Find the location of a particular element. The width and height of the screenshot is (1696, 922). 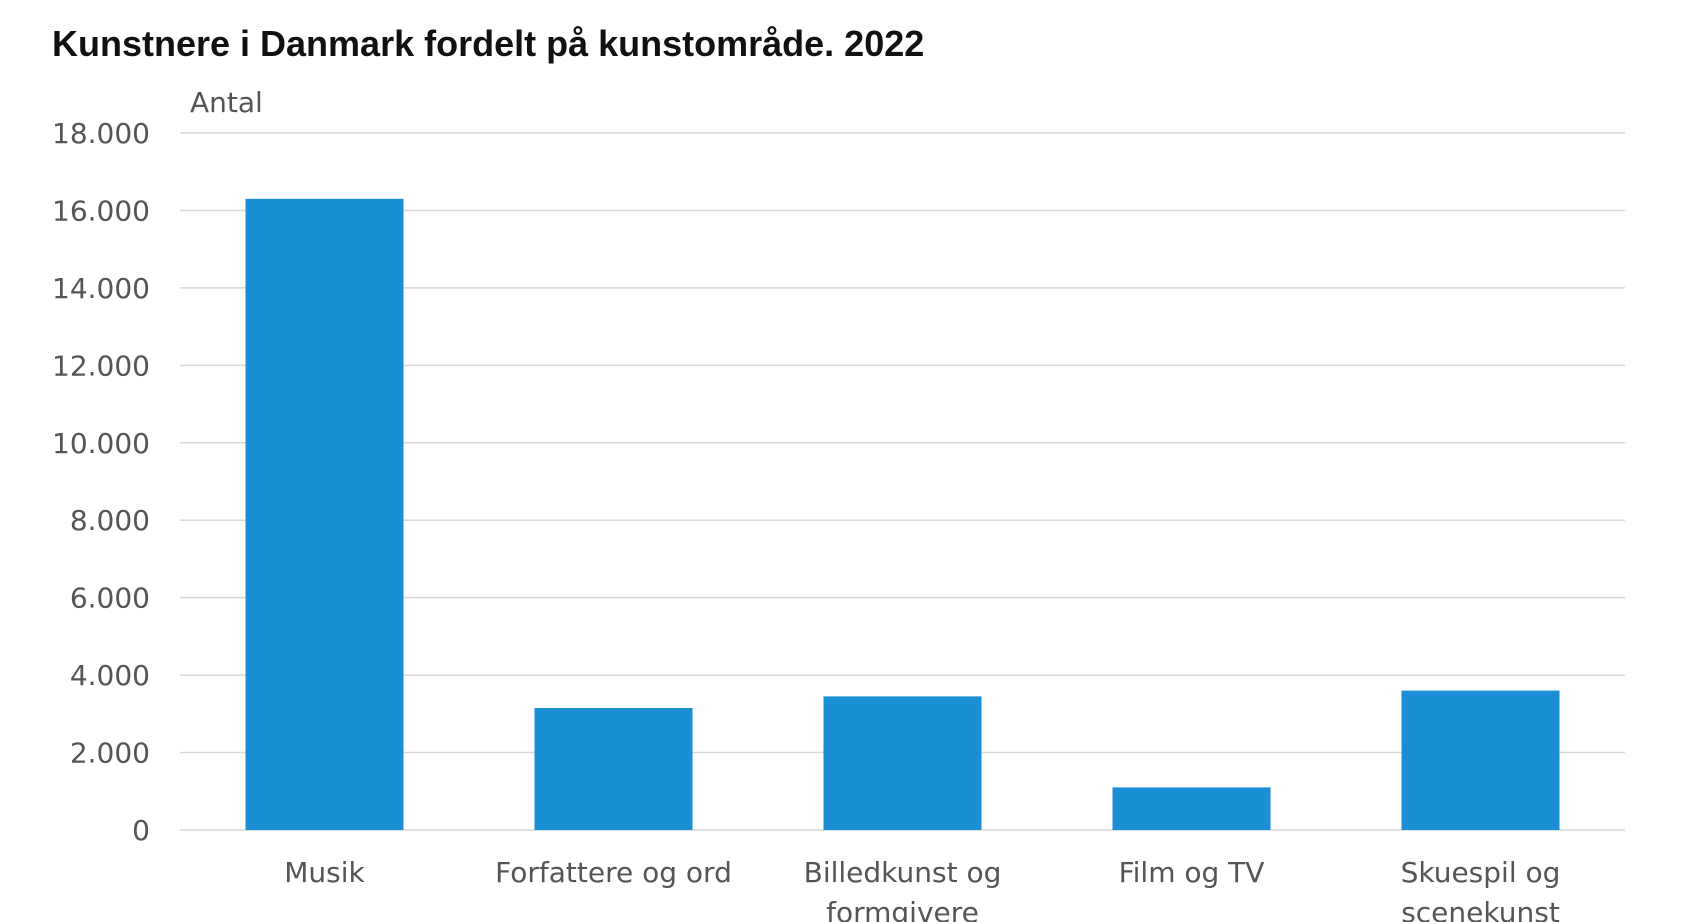

y-axis-label: Antal is located at coordinates (226, 102).